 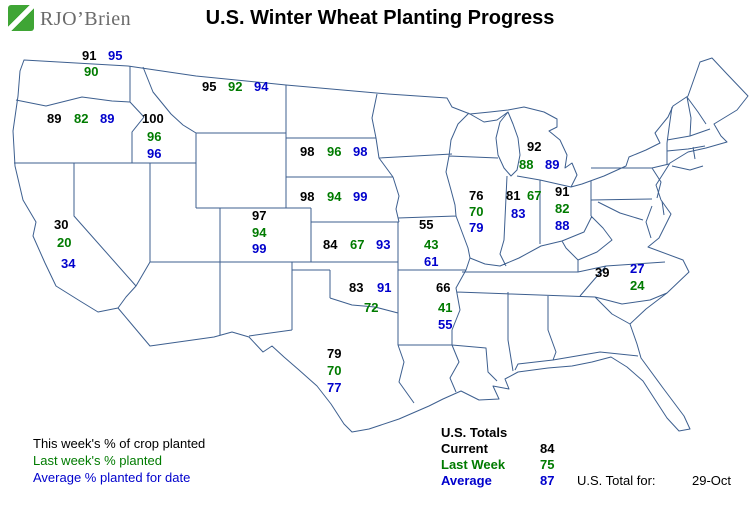 I want to click on indiana-current-value: 81, so click(x=513, y=195).